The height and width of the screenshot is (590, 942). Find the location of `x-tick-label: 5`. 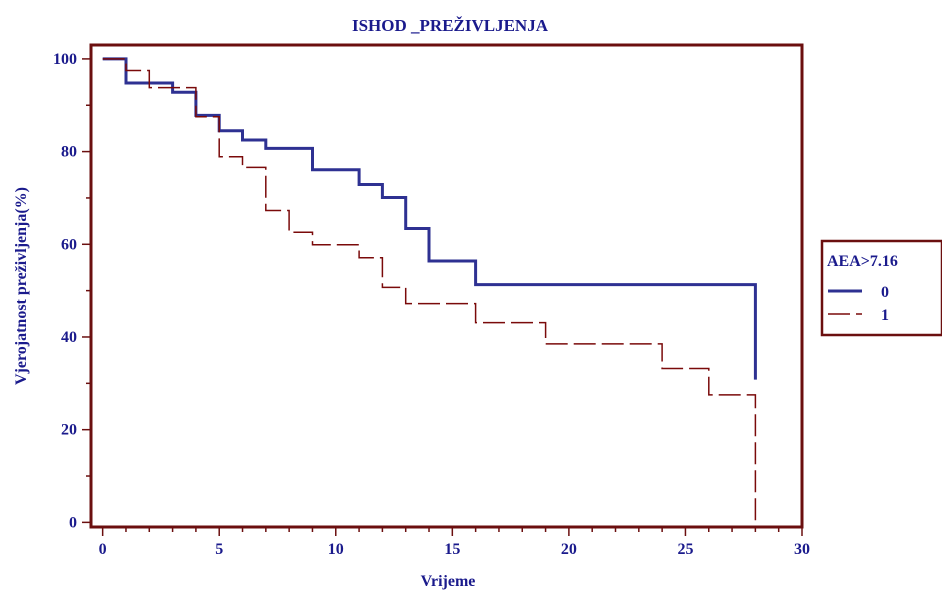

x-tick-label: 5 is located at coordinates (219, 549).